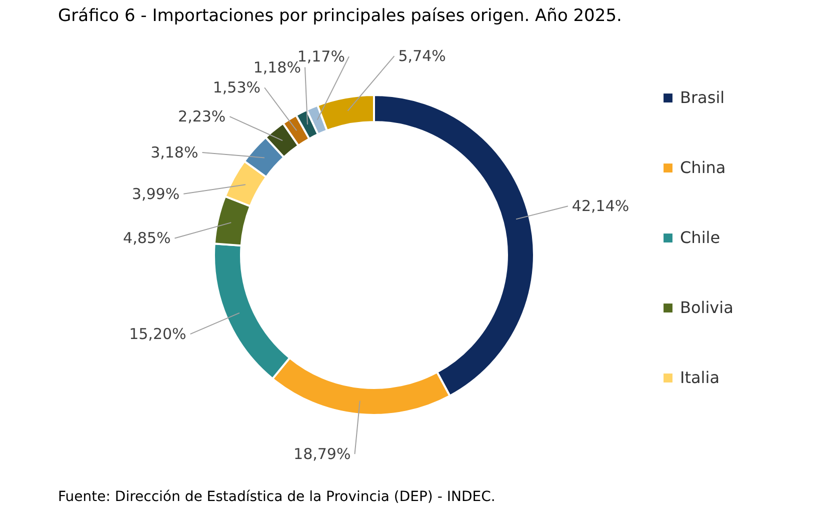  What do you see at coordinates (700, 237) in the screenshot?
I see `legend-label: Chile` at bounding box center [700, 237].